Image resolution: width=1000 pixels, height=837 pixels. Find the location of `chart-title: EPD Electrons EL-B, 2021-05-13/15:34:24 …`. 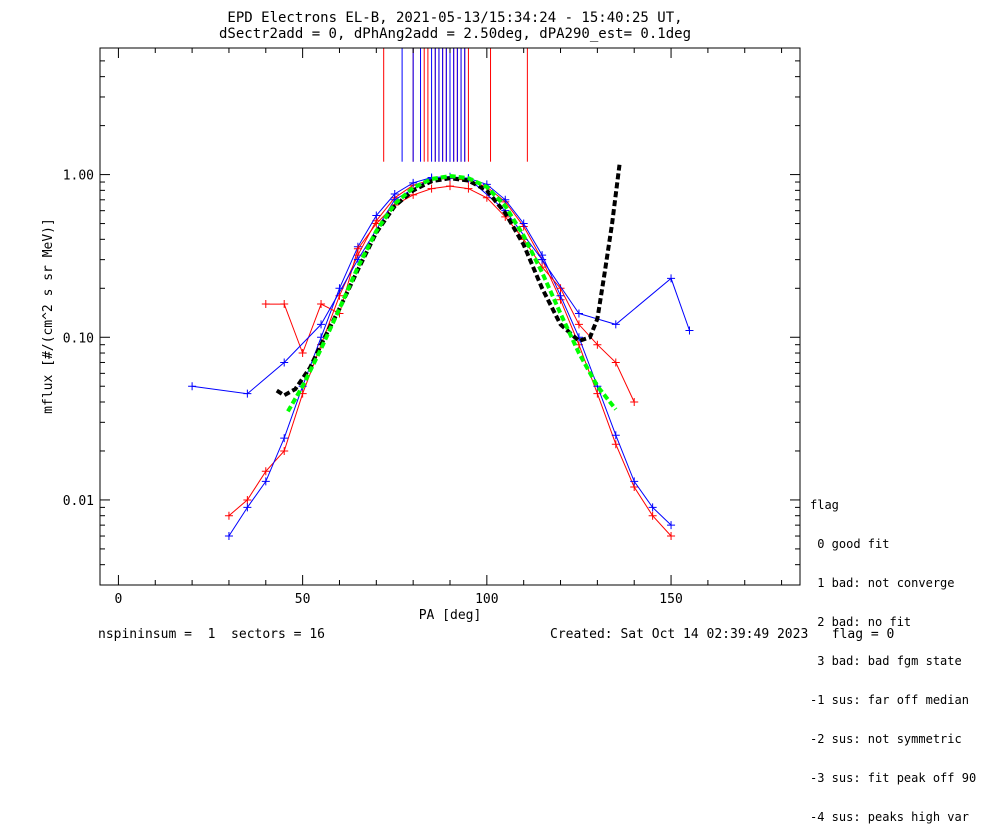

chart-title: EPD Electrons EL-B, 2021-05-13/15:34:24 … is located at coordinates (454, 18).